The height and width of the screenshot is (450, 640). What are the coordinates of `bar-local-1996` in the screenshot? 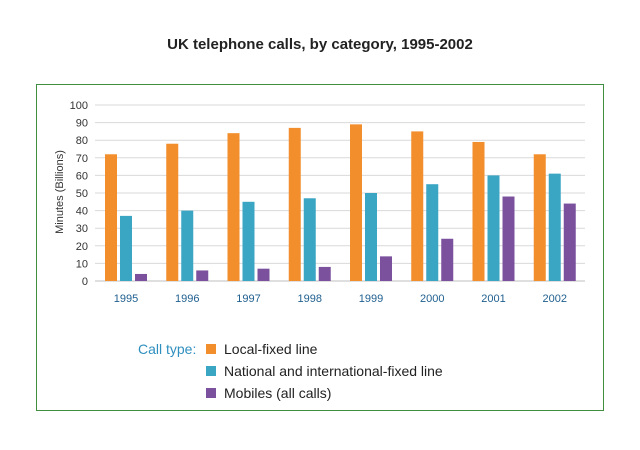 It's located at (172, 212).